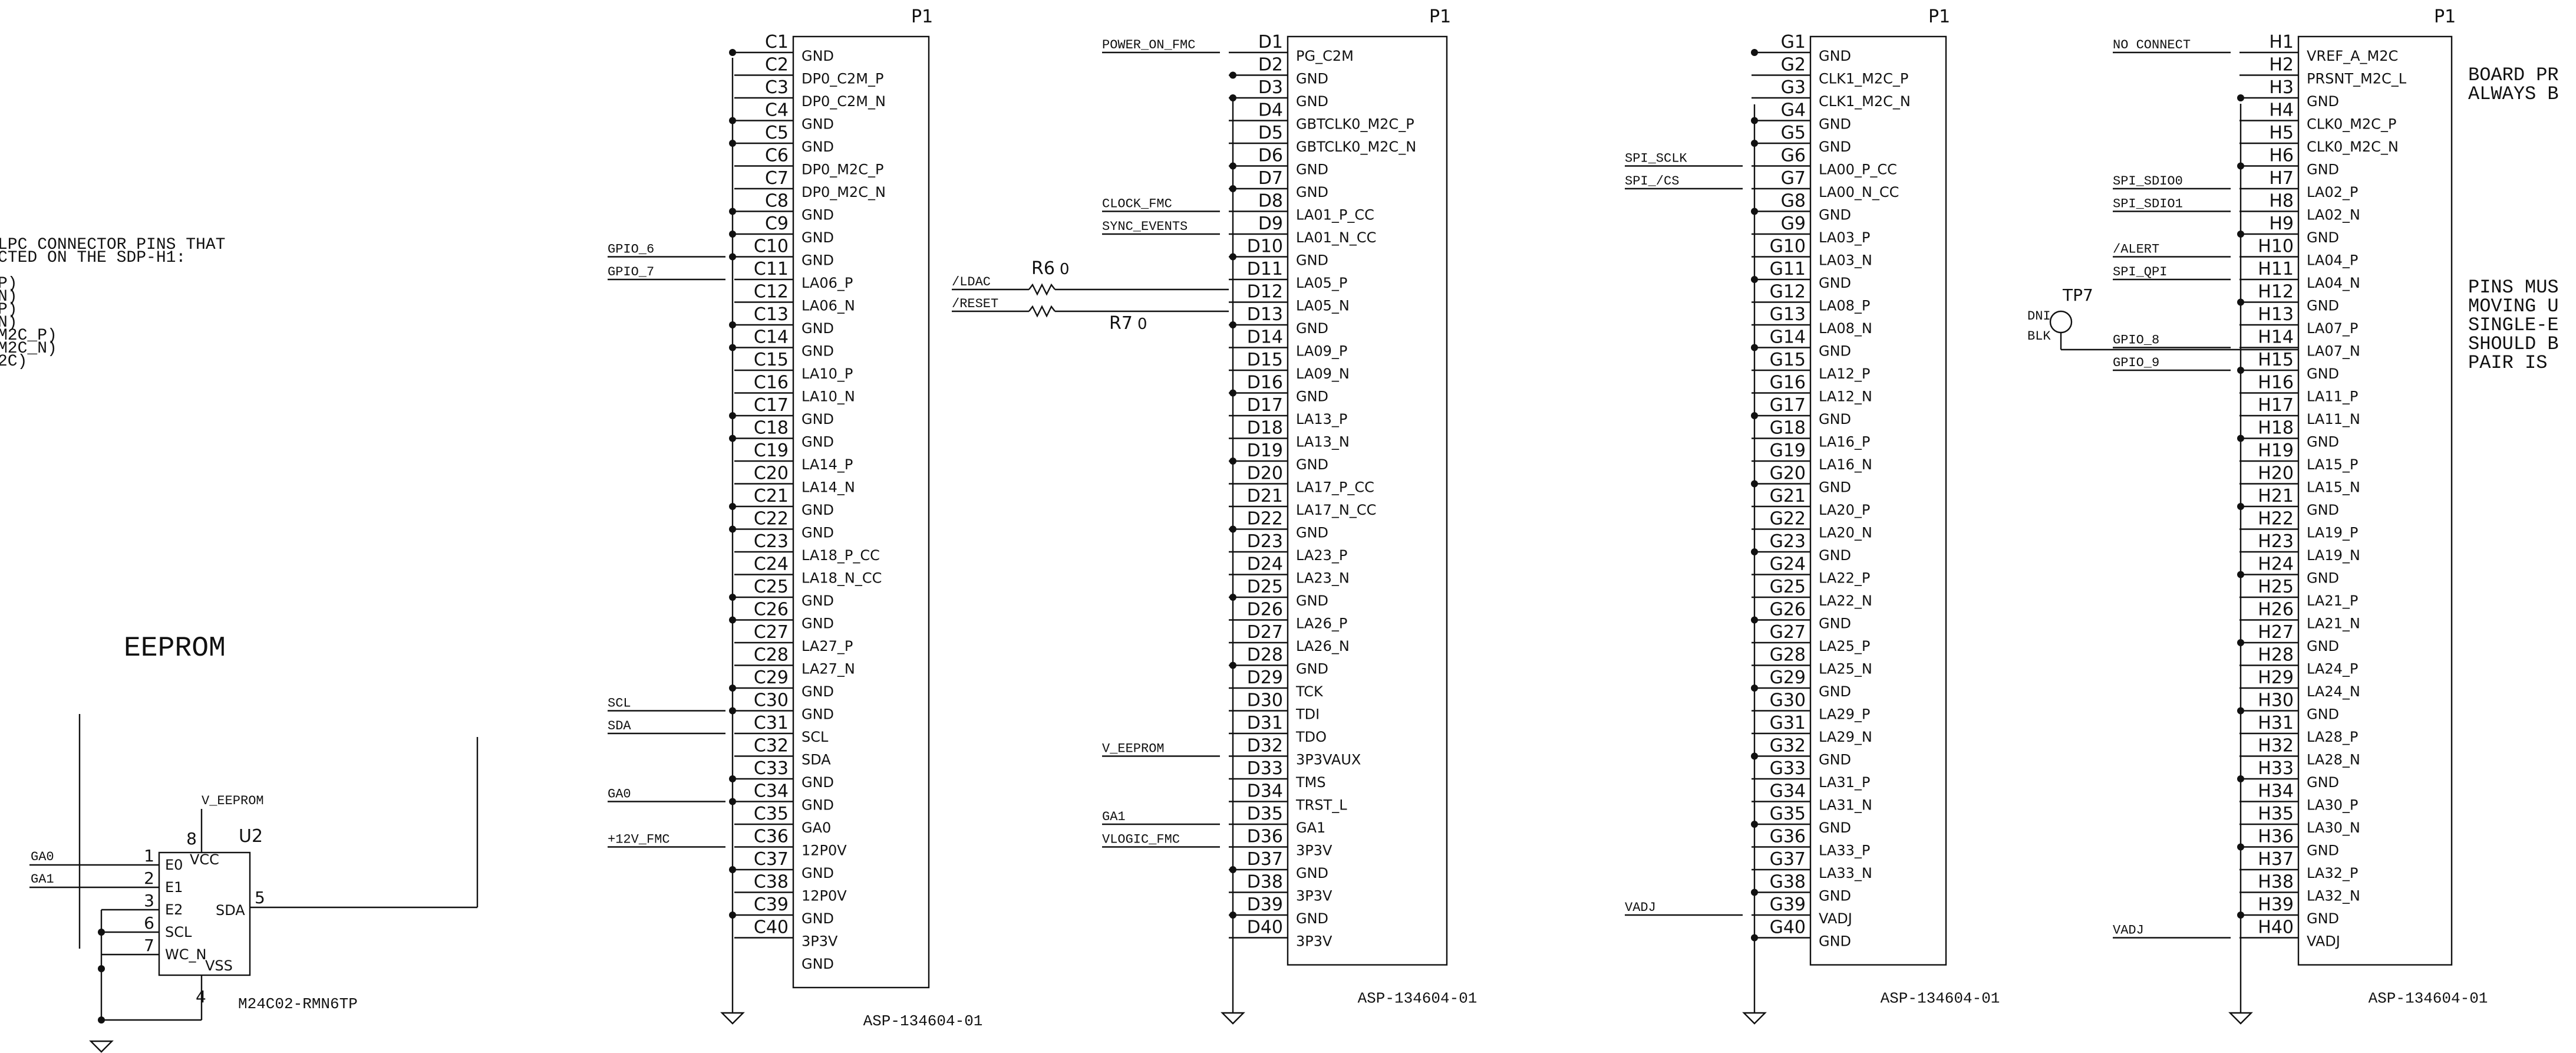 The image size is (2576, 1053). What do you see at coordinates (2375, 500) in the screenshot?
I see `connector-body` at bounding box center [2375, 500].